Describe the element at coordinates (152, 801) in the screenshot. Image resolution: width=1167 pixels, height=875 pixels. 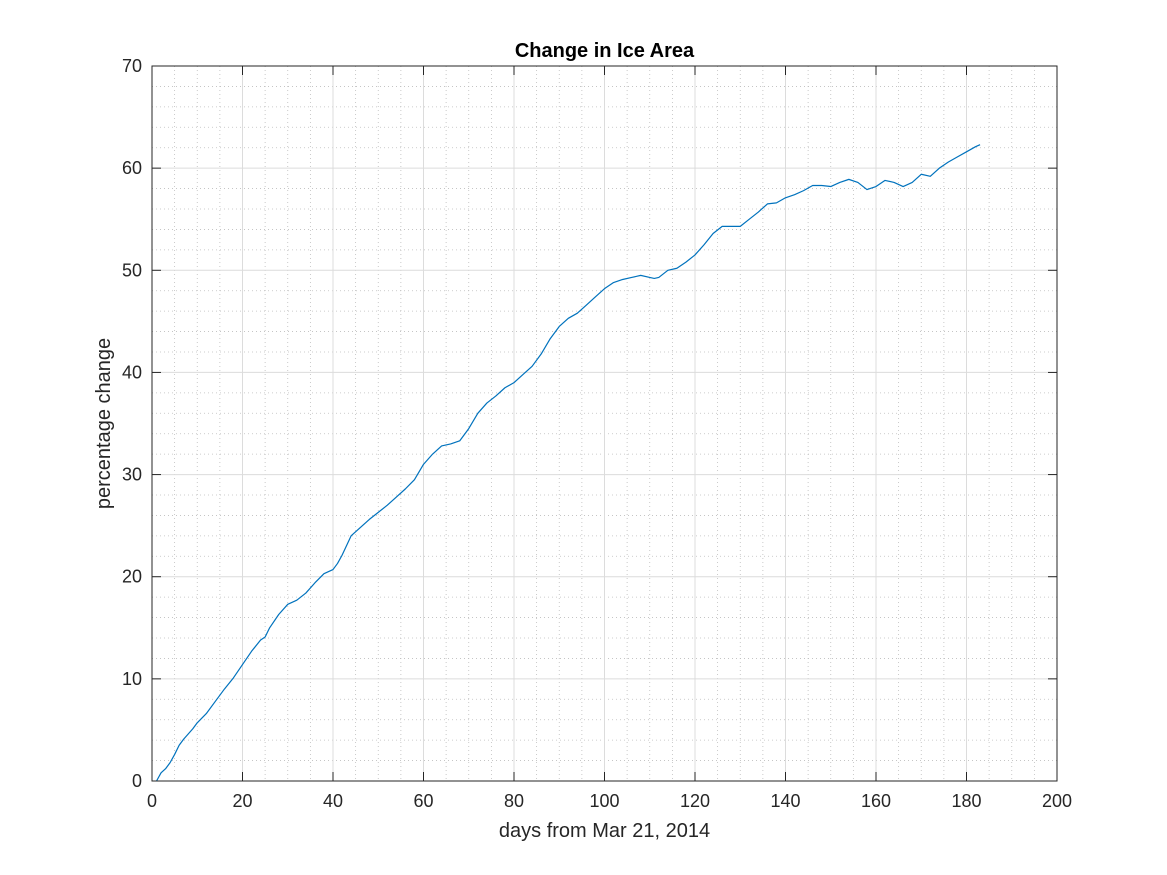
I see `x-tick-label: 0` at that location.